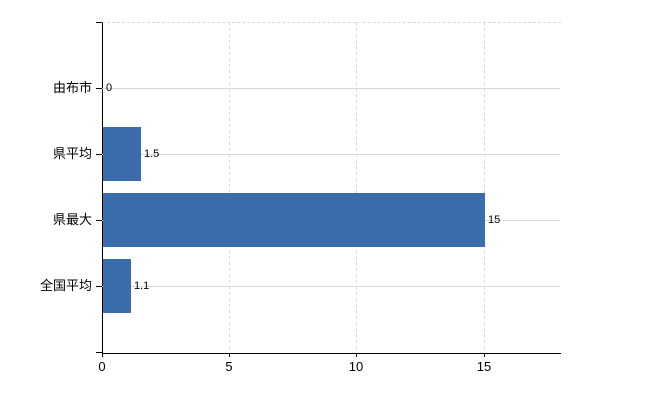  I want to click on value-label: 1.5, so click(152, 154).